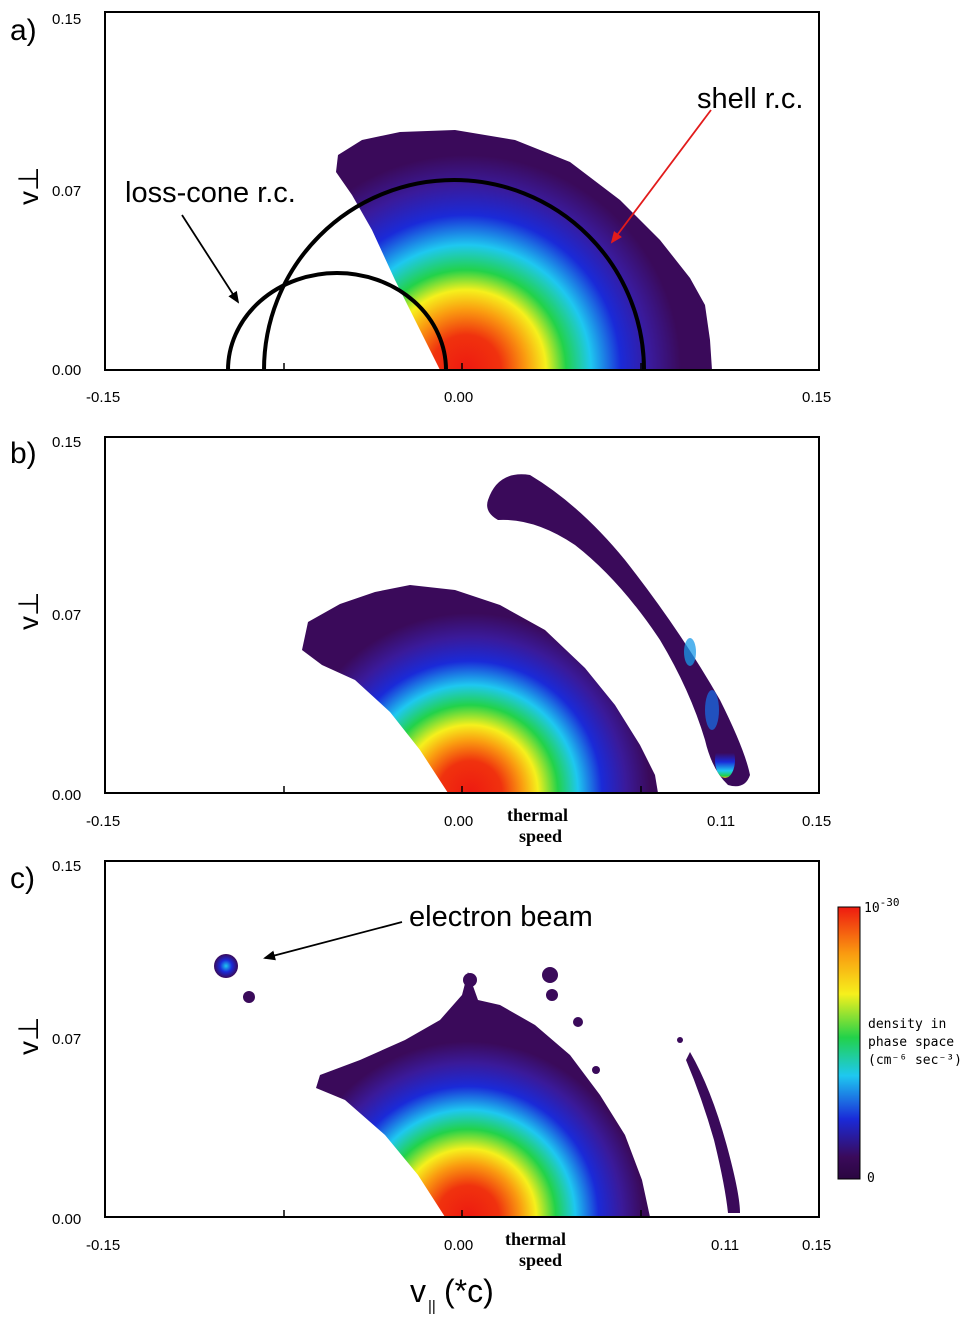 The width and height of the screenshot is (963, 1317). Describe the element at coordinates (458, 821) in the screenshot. I see `panel-b-xtick-zero: 0.00` at that location.